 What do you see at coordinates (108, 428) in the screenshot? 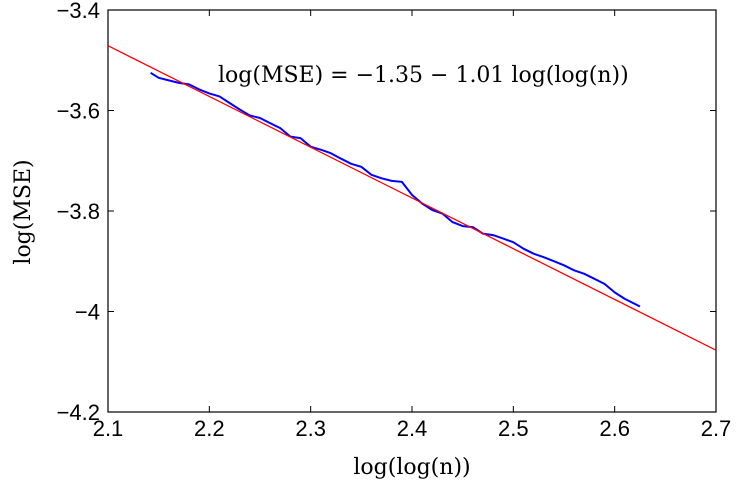
I see `x-tick-label: 2.1` at bounding box center [108, 428].